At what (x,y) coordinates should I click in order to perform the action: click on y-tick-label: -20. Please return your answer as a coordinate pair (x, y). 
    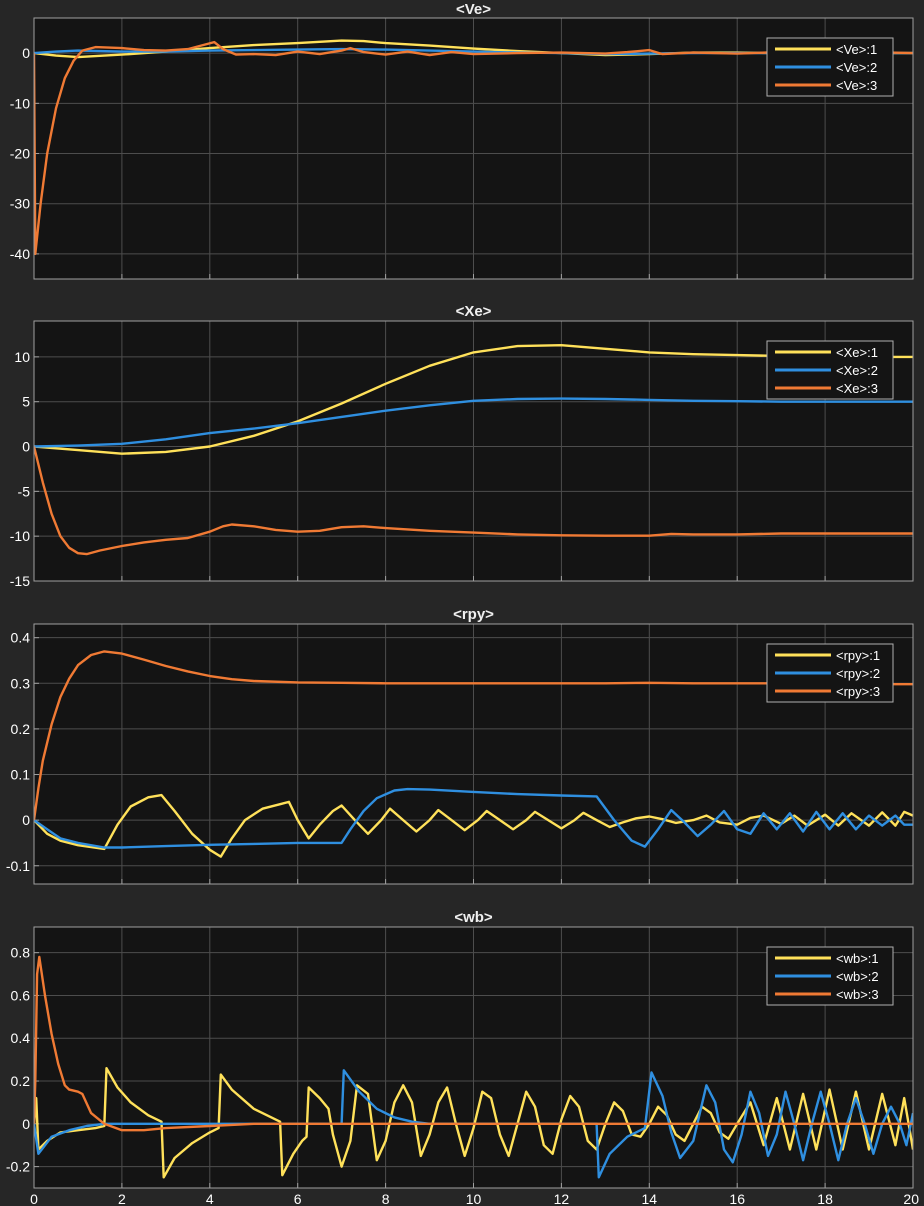
    Looking at the image, I should click on (20, 154).